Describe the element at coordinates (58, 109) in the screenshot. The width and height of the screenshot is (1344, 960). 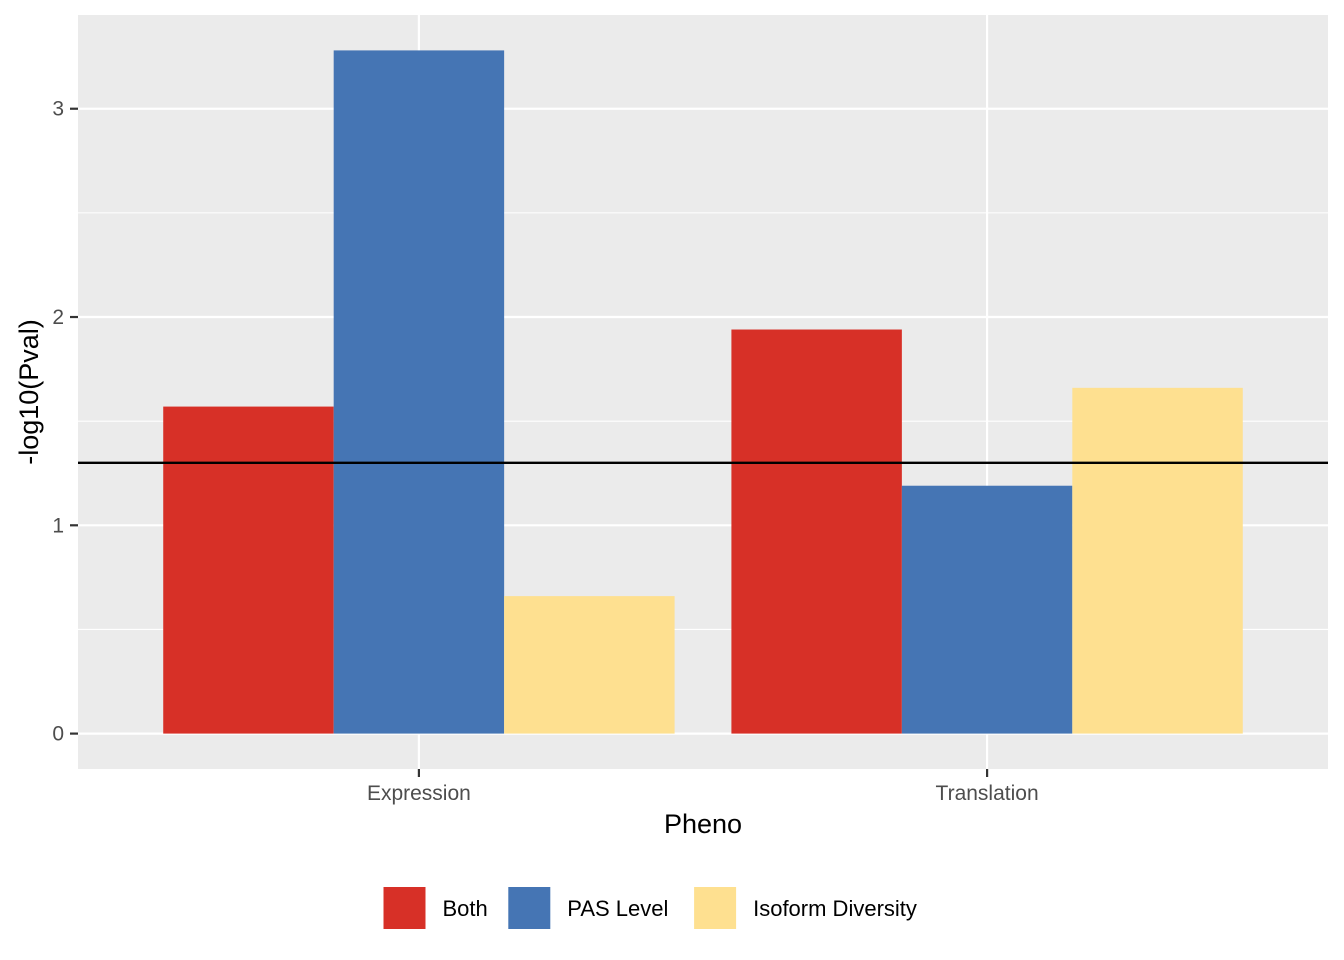
I see `y-tick-label: 3` at that location.